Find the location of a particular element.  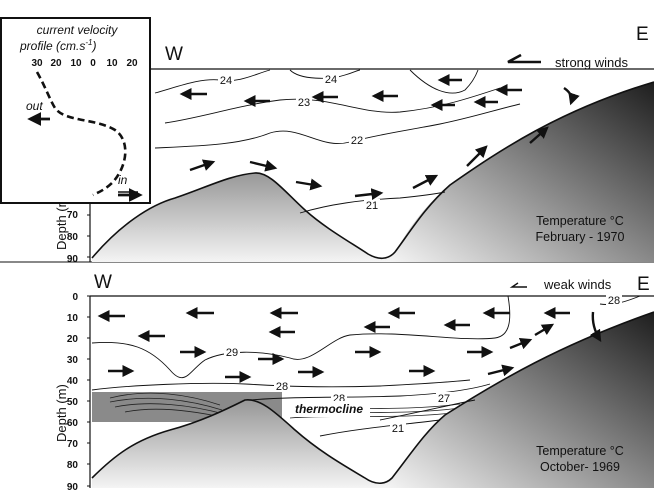

velocity-profile-curve is located at coordinates (81, 134).